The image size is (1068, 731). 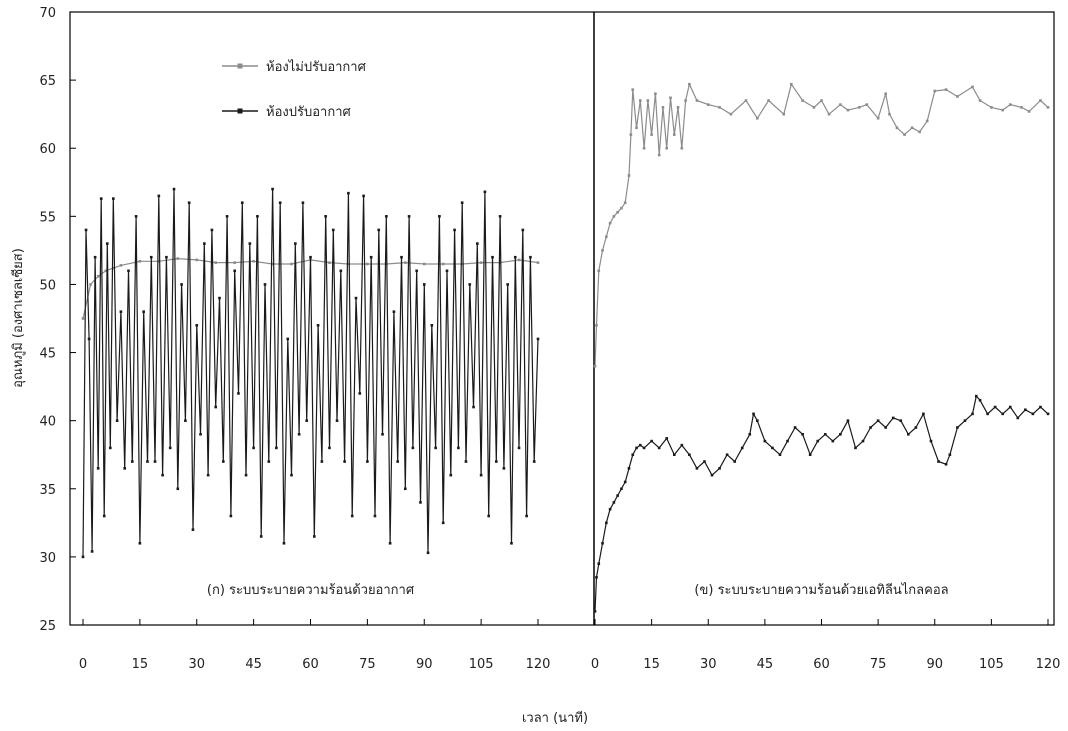 I want to click on y-tick-label: 70, so click(x=47, y=13).